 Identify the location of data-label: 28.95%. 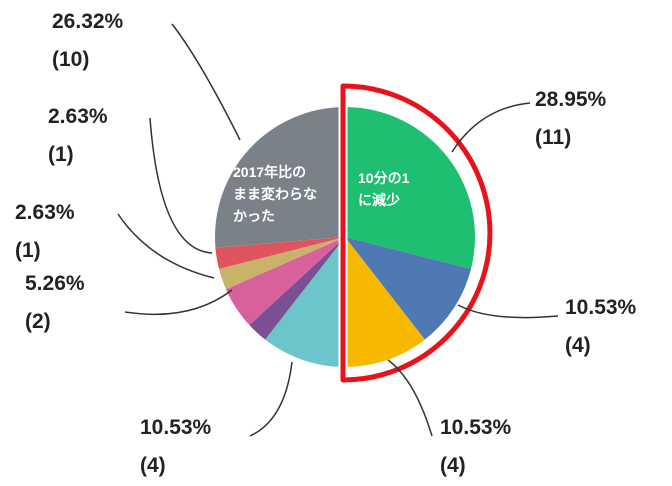
(571, 99).